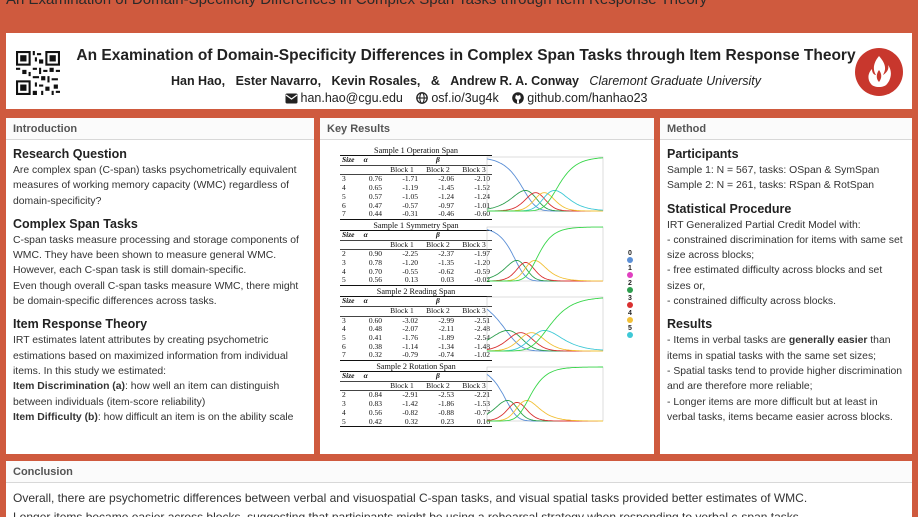 The height and width of the screenshot is (517, 918). Describe the element at coordinates (375, 263) in the screenshot. I see `table-cell: 0.78` at that location.